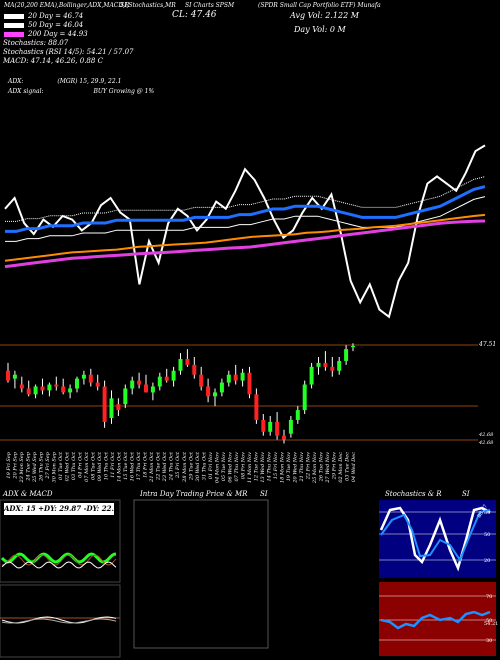 This screenshot has height=660, width=500. Describe the element at coordinates (263, 467) in the screenshot. I see `date-tick-label: 13 Wed Nov` at that location.